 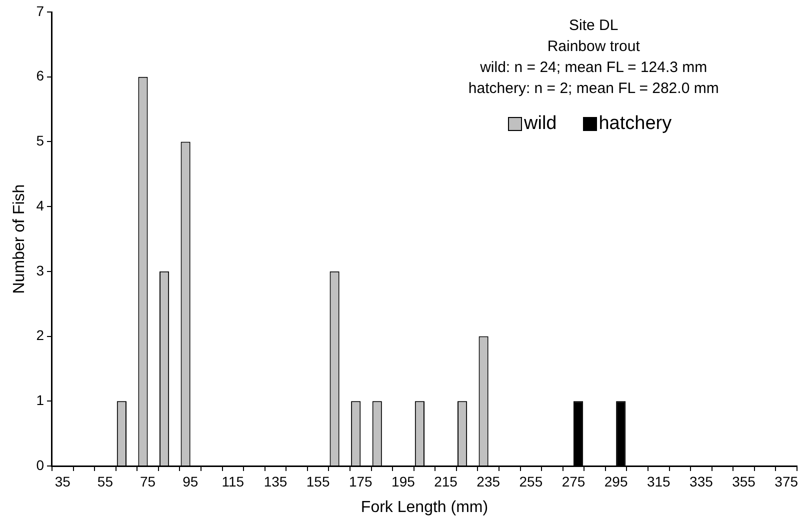 I want to click on y-tick-label: 6, so click(x=40, y=76).